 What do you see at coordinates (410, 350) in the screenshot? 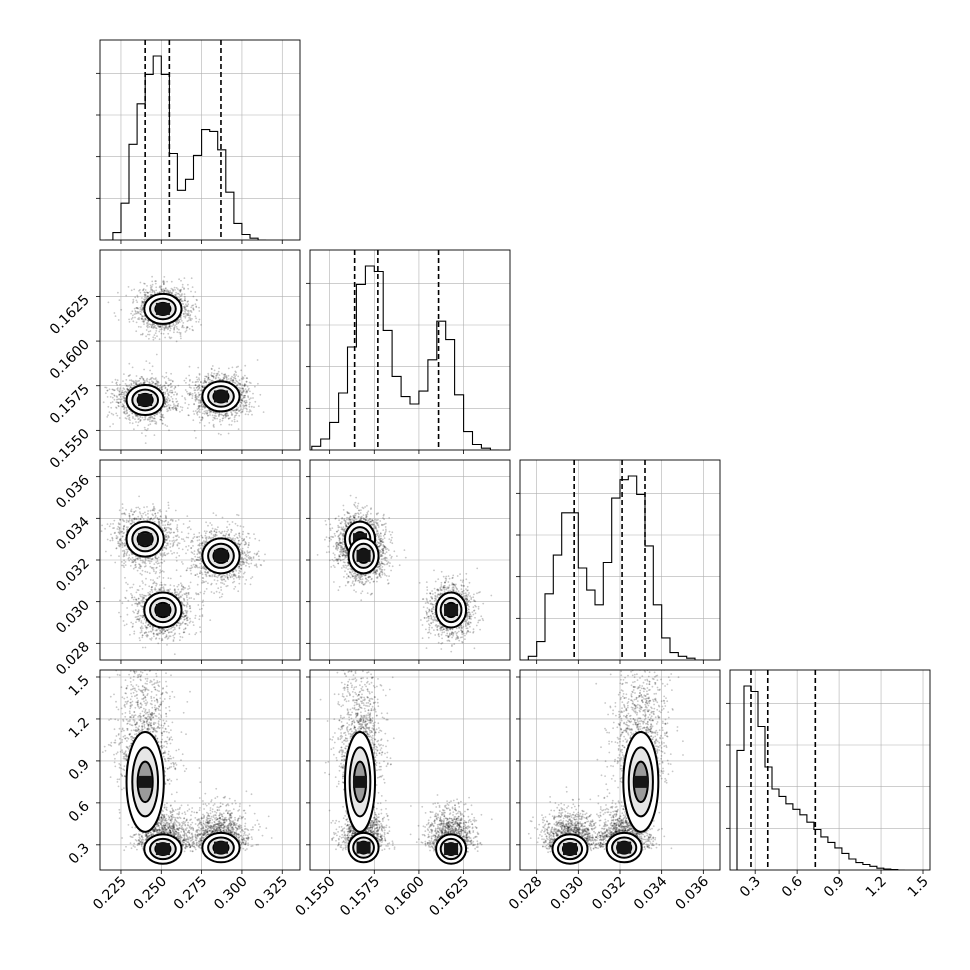
I see `panel-content` at bounding box center [410, 350].